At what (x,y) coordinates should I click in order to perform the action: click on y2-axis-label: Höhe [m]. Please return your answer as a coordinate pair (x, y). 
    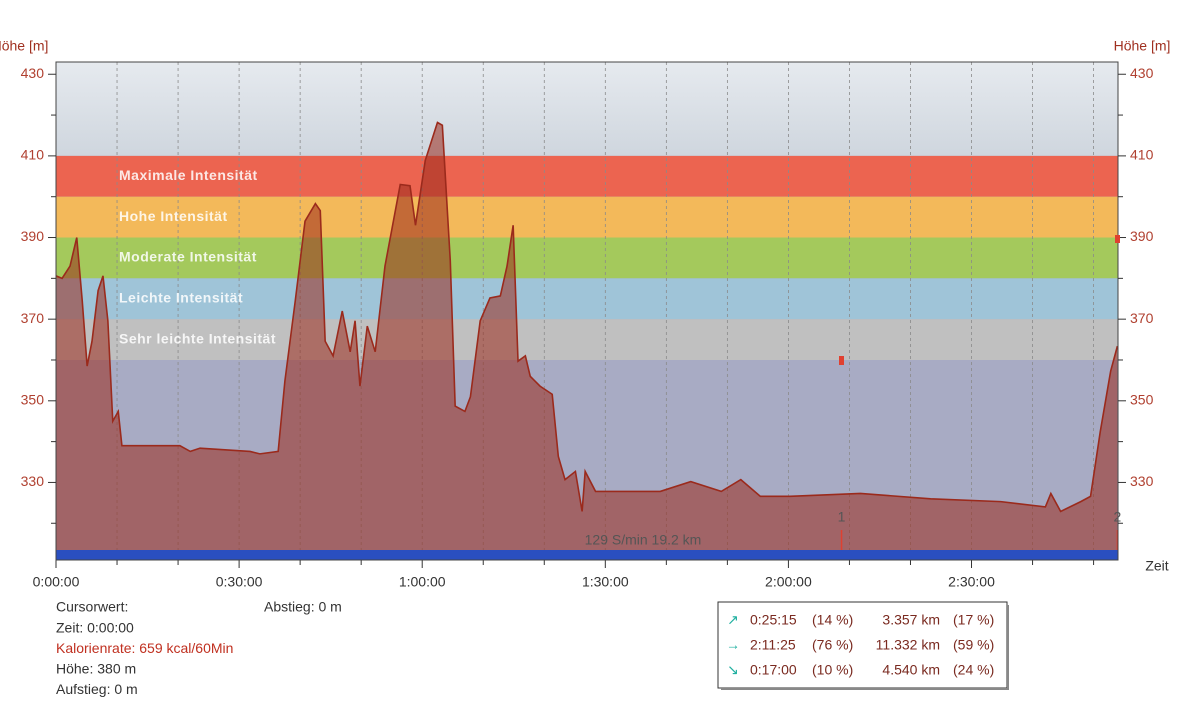
    Looking at the image, I should click on (1142, 46).